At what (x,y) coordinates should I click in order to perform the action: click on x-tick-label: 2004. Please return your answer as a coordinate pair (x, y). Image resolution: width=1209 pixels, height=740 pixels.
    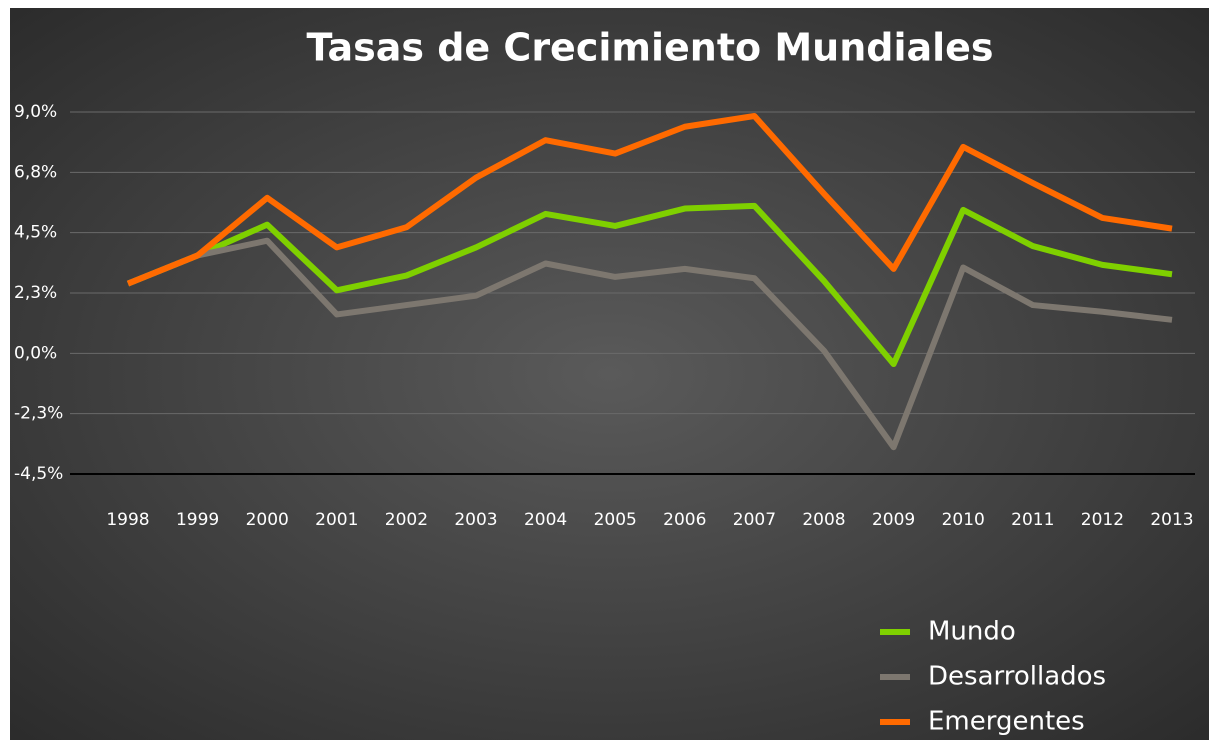
    Looking at the image, I should click on (545, 520).